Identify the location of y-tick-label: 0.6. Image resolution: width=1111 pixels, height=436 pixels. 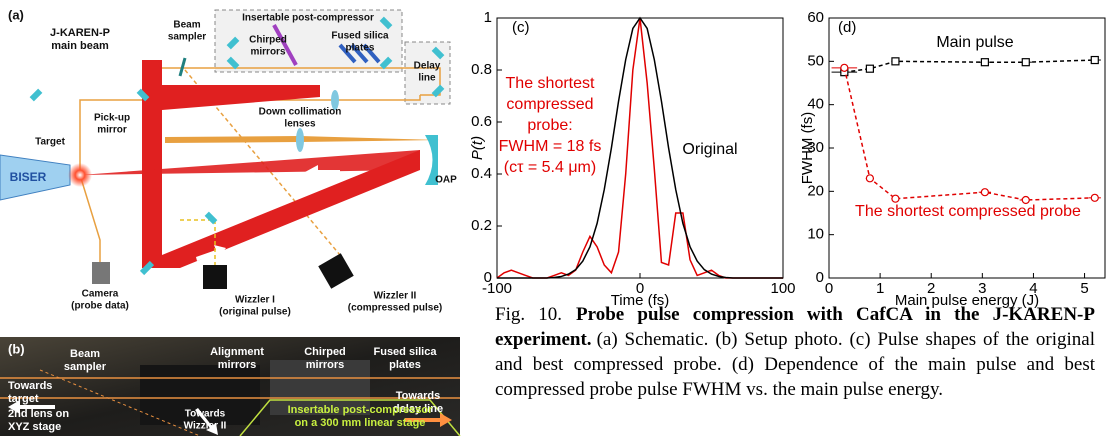
(481, 121).